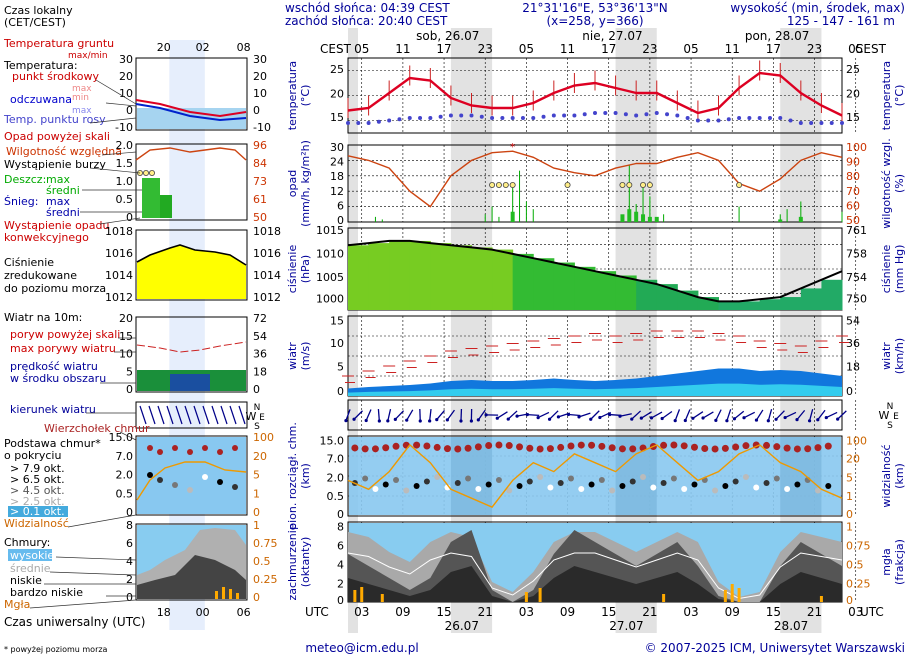  I want to click on pressure-line, so click(595, 271).